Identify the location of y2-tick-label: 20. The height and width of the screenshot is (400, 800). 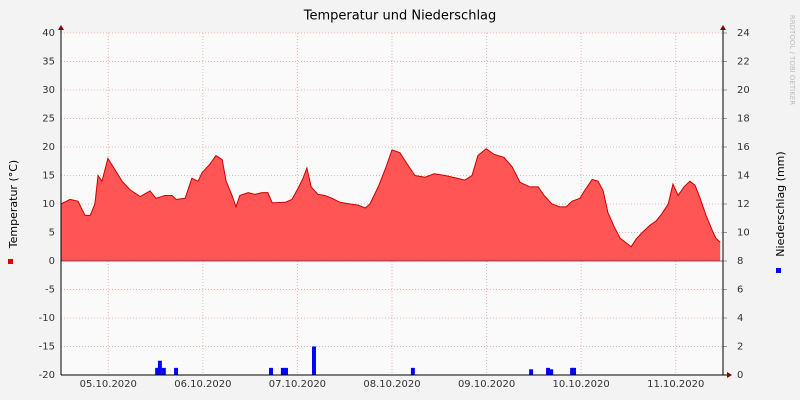
(743, 90).